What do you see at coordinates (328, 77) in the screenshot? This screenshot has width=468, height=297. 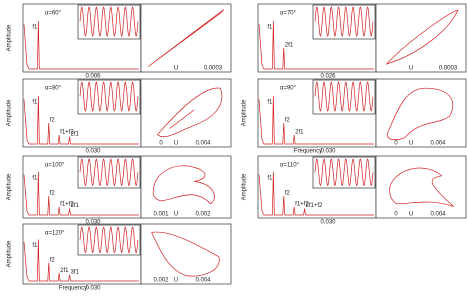 I see `freq-tick: 0.026` at bounding box center [328, 77].